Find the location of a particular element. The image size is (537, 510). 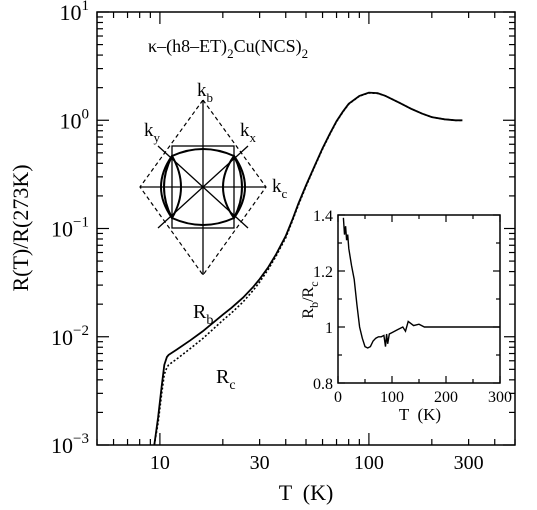

label-kx: kx is located at coordinates (248, 132).